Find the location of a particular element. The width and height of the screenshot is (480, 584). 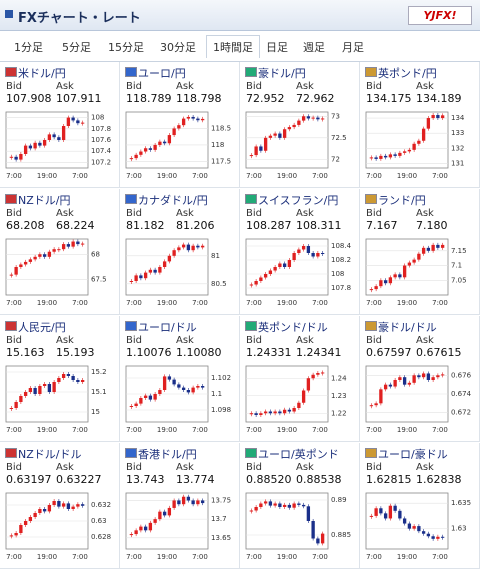

tab: 日足 is located at coordinates (277, 47).